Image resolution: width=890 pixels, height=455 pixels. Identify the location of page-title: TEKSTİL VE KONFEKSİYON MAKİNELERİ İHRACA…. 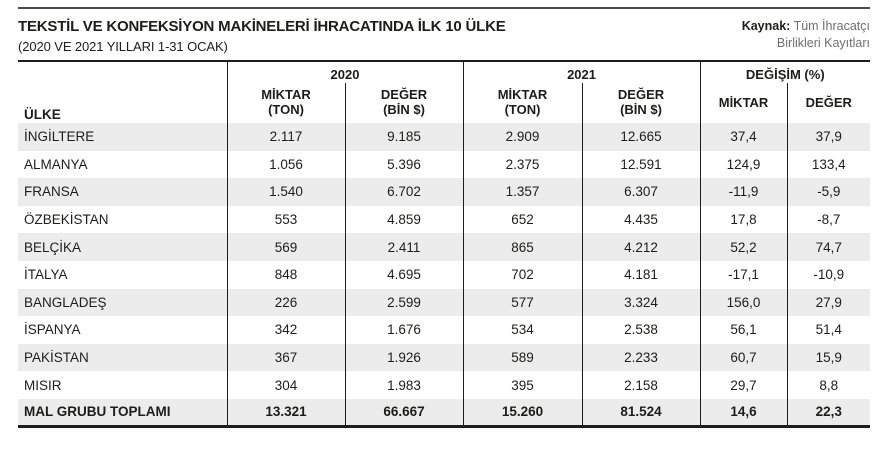
(262, 26).